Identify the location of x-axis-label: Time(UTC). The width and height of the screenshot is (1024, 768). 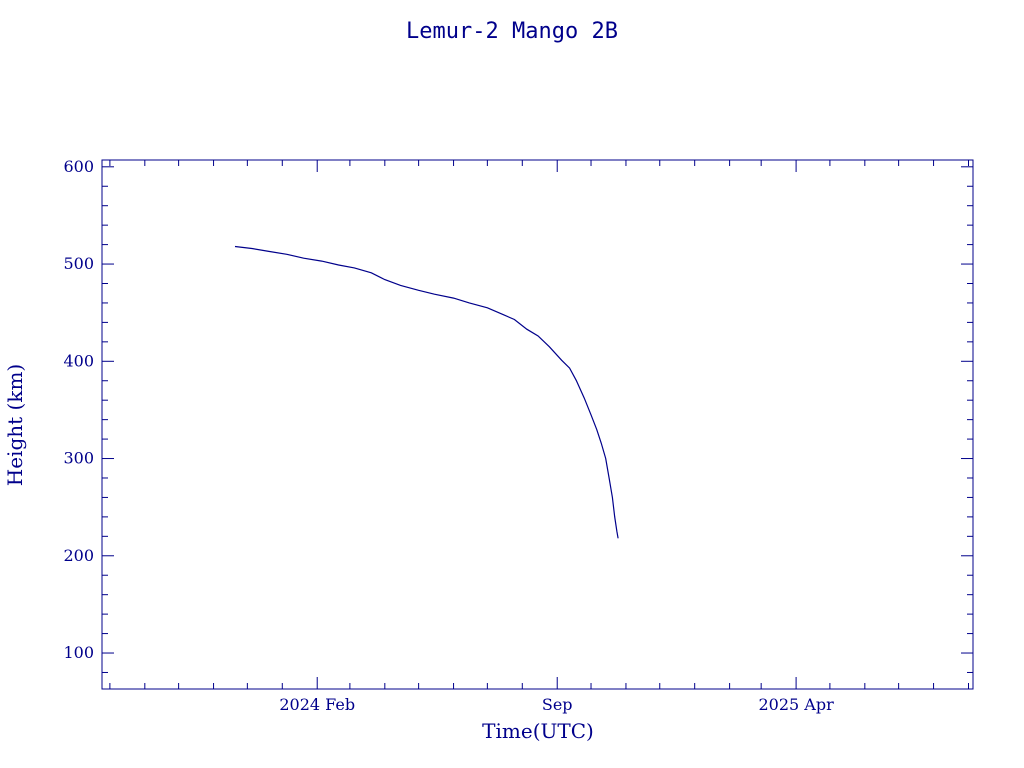
(538, 731).